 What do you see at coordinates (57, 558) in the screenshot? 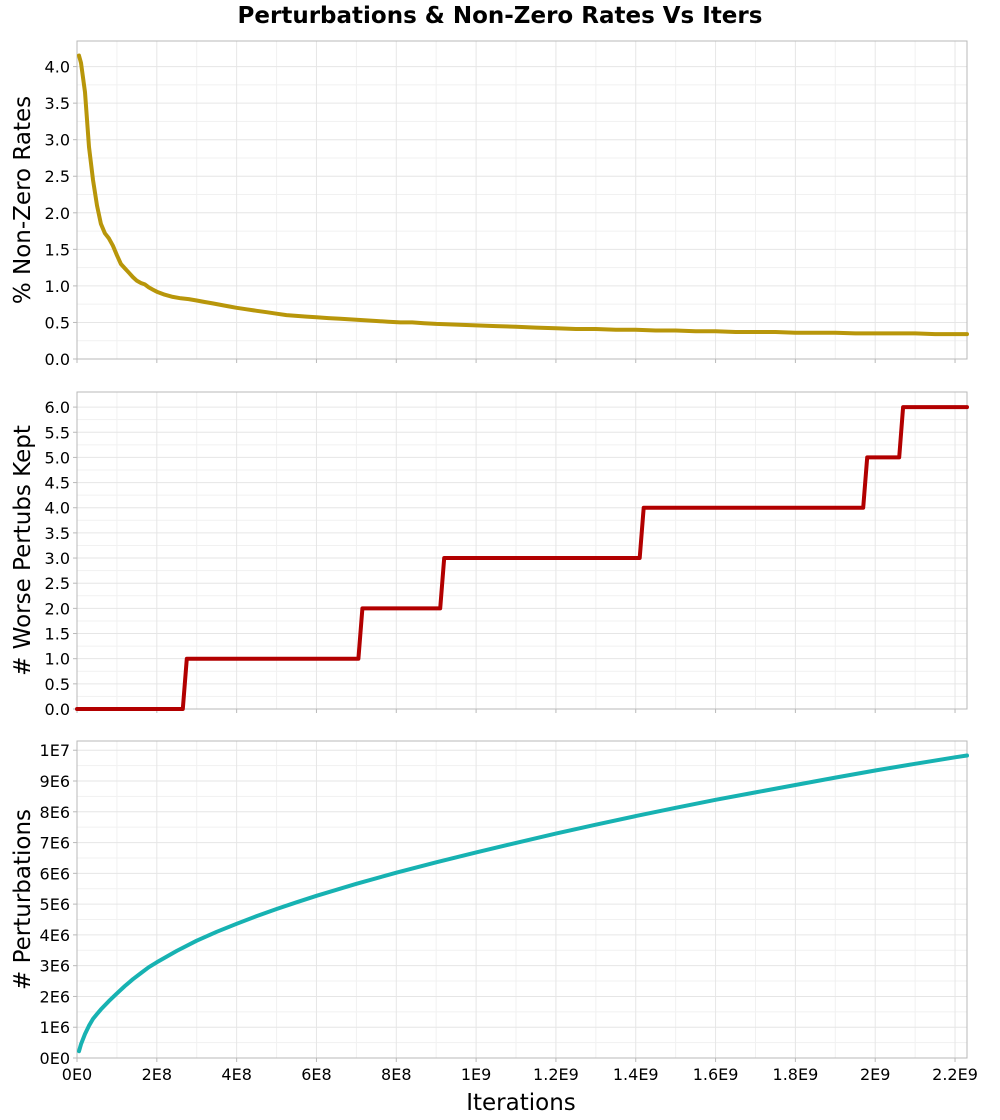
I see `y-tick-label: 3.0` at bounding box center [57, 558].